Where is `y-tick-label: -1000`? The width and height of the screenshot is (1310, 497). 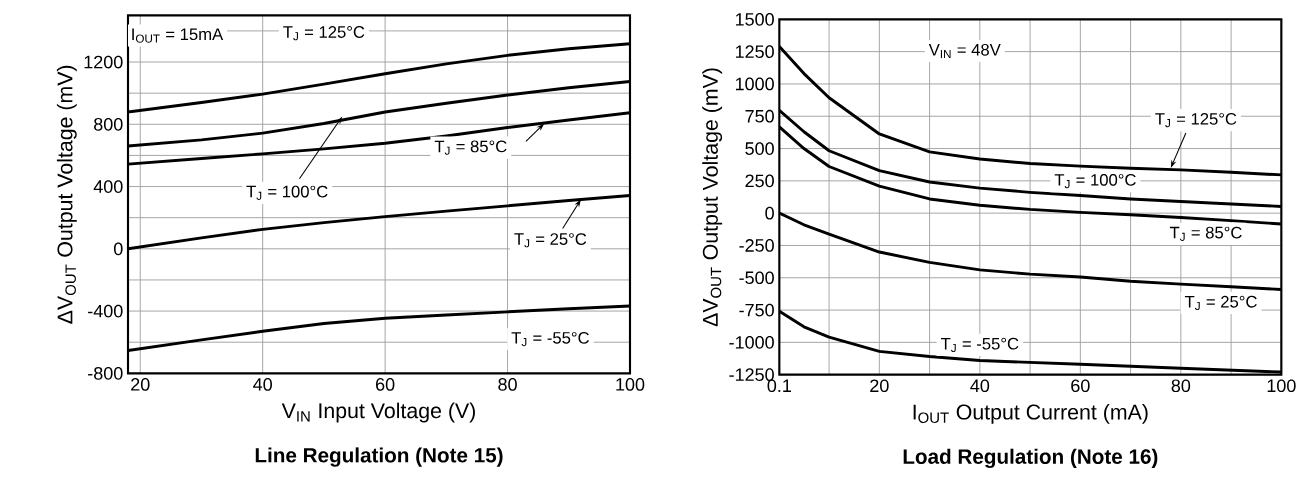
y-tick-label: -1000 is located at coordinates (751, 342).